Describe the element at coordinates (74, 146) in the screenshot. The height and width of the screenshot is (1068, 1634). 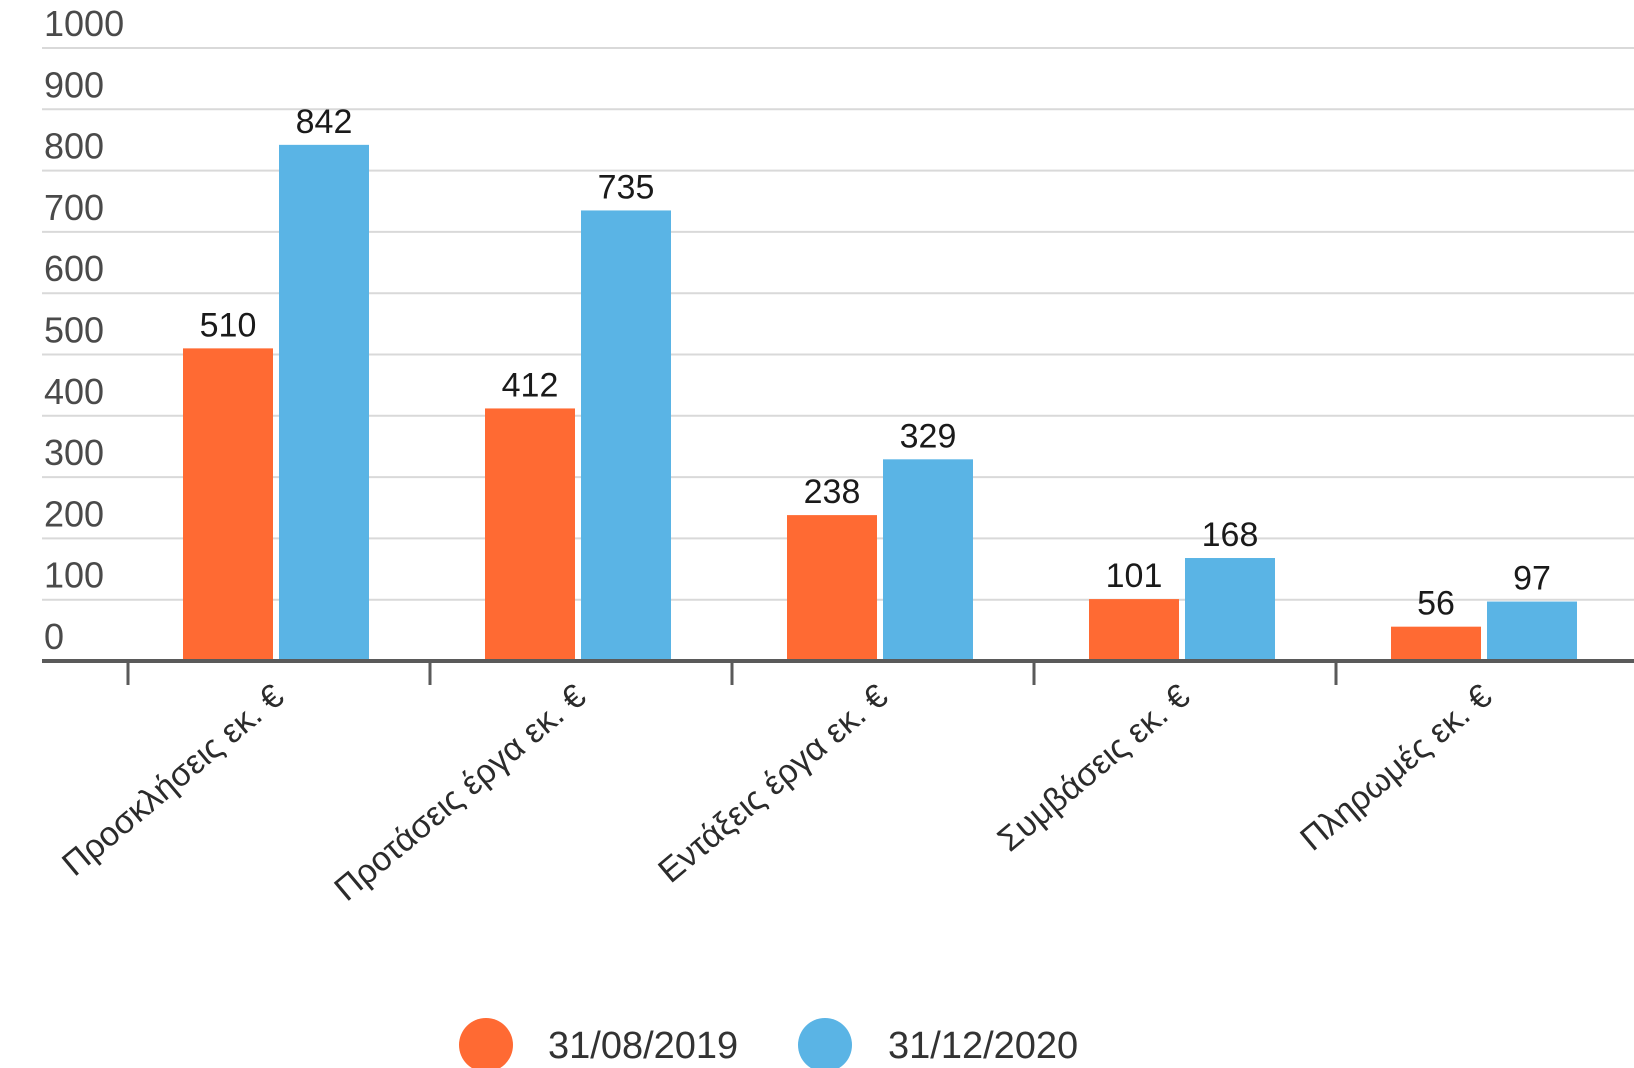
I see `y-tick-label: 800` at that location.